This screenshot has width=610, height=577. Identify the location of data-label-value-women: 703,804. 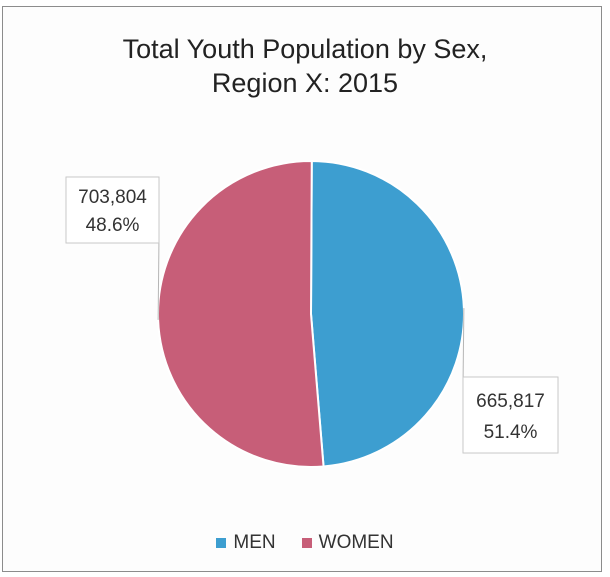
(112, 197).